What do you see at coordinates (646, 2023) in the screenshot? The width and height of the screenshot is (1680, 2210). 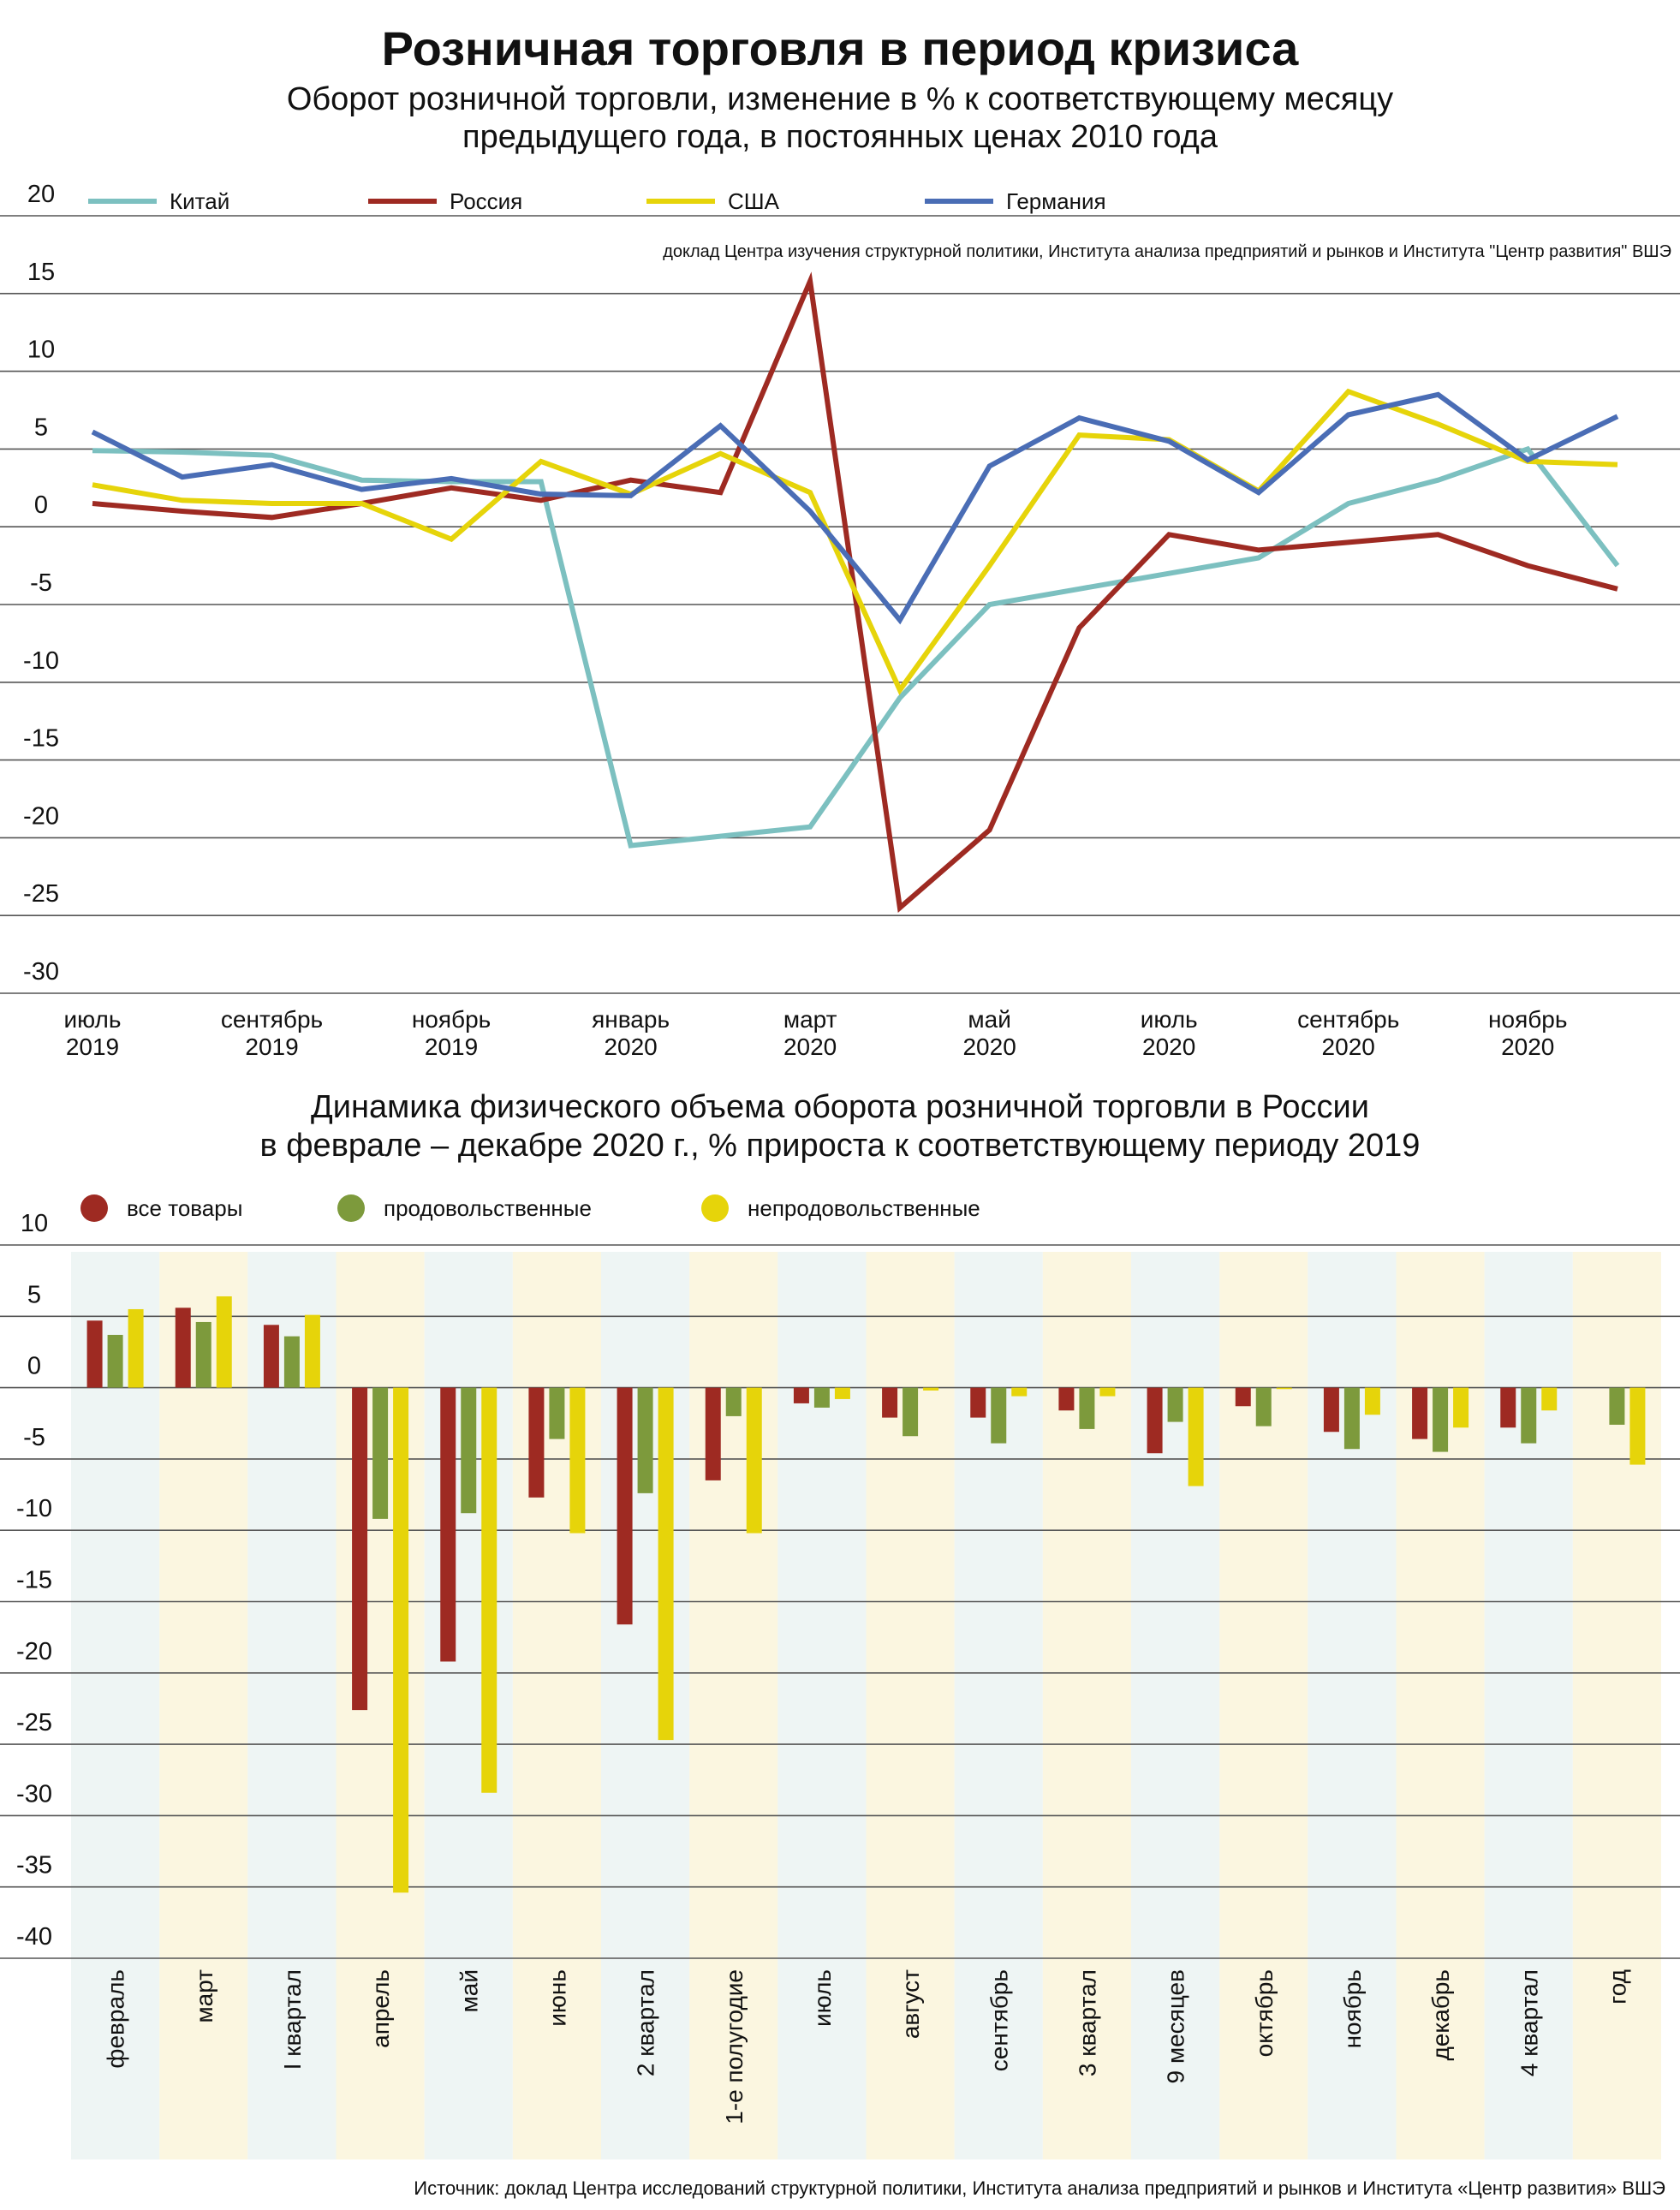 I see `bar-category-label: 2 квартал` at bounding box center [646, 2023].